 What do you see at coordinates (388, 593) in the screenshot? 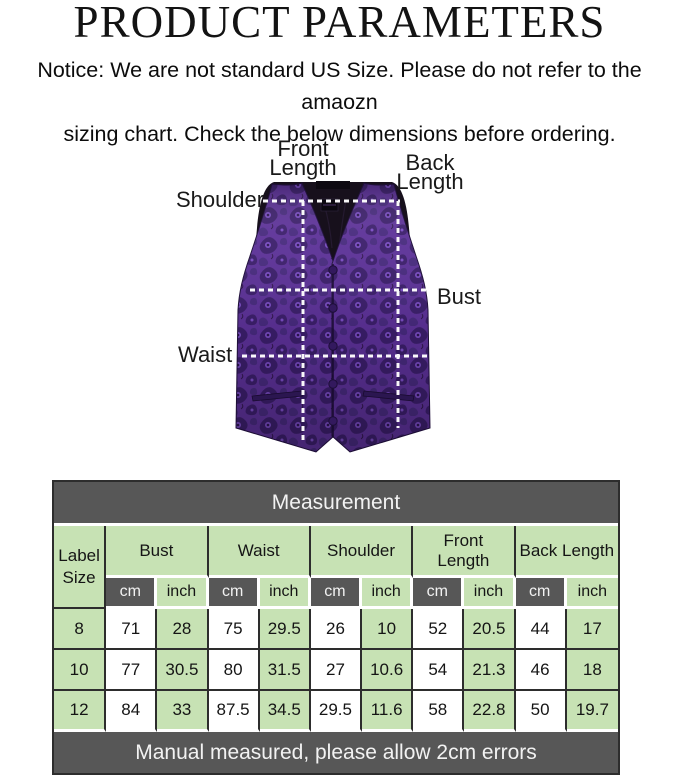
I see `unit-inch-shoulder: inch` at bounding box center [388, 593].